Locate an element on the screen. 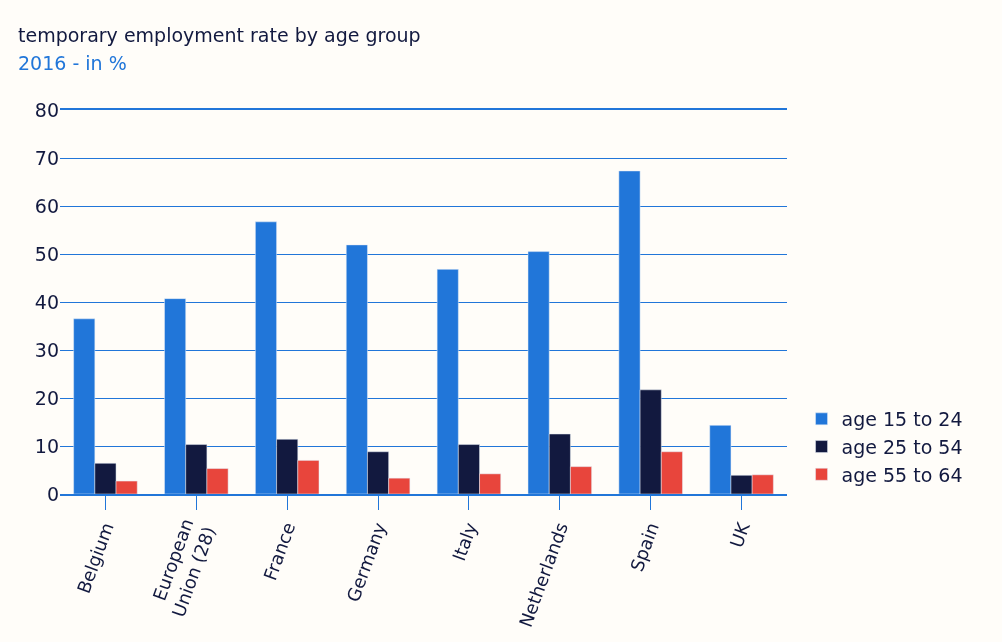  y-tick-label: 80 is located at coordinates (46, 109).